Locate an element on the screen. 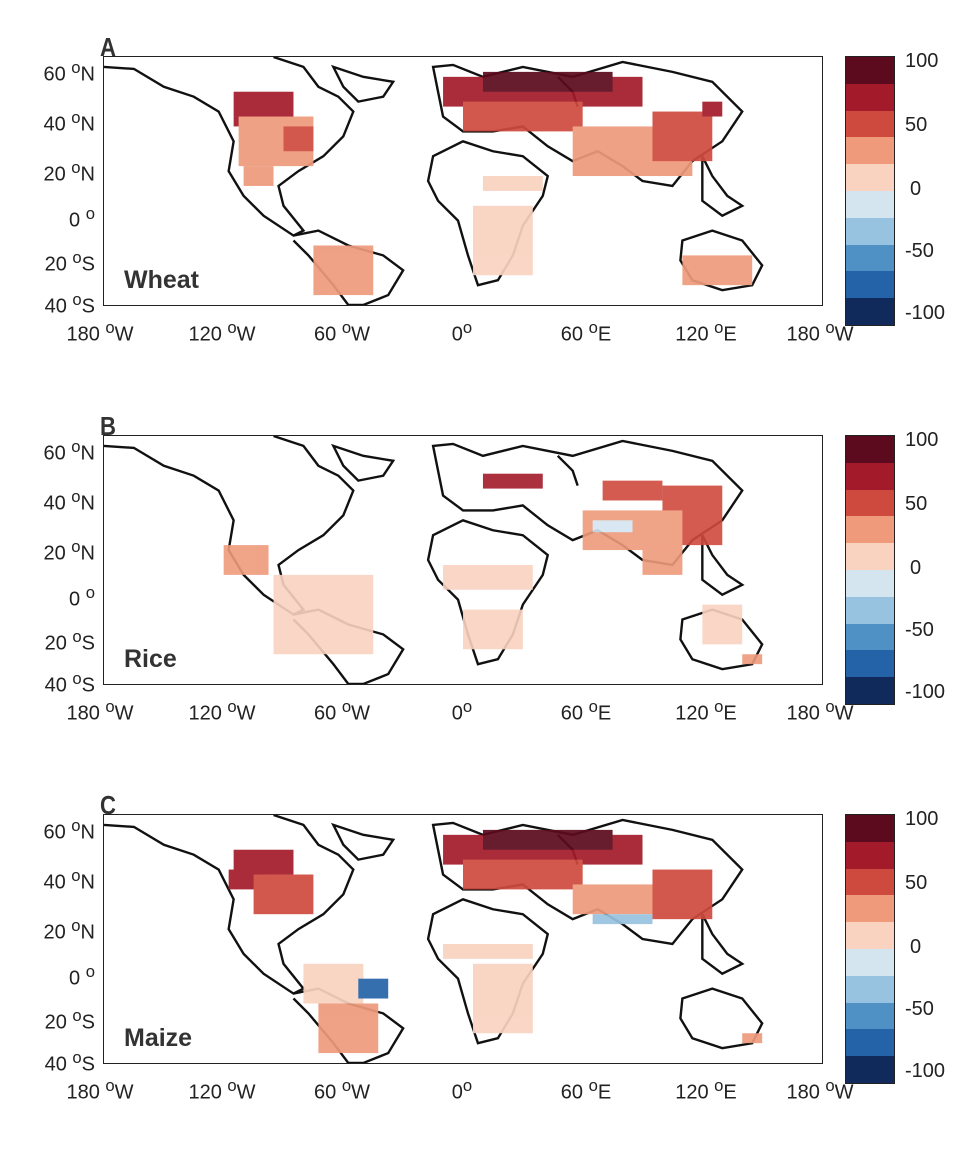 The image size is (970, 1168). panel-letter: C is located at coordinates (108, 805).